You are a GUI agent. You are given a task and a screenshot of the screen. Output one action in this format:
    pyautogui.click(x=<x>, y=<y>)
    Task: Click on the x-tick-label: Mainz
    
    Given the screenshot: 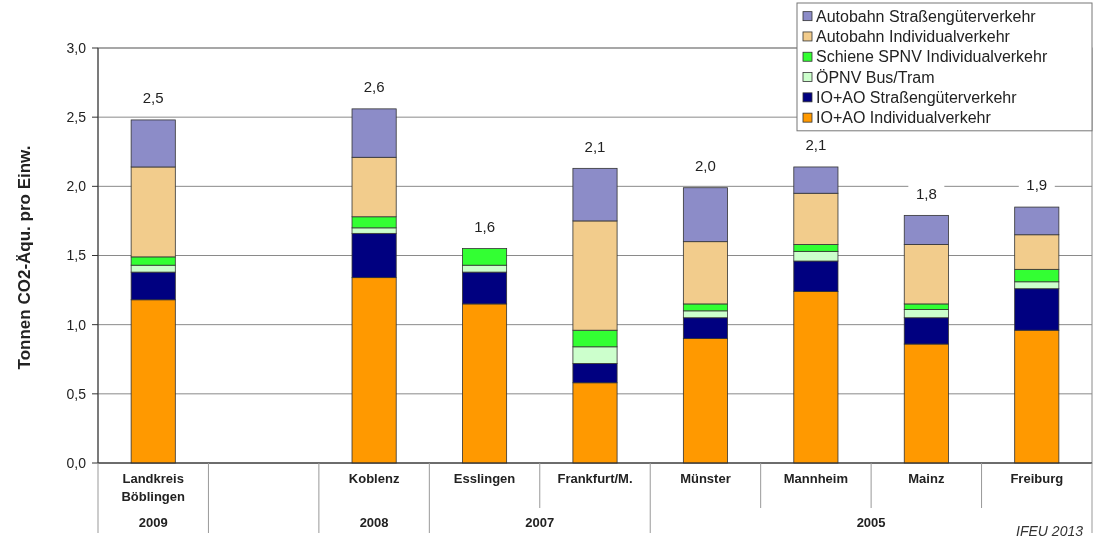 What is the action you would take?
    pyautogui.click(x=926, y=478)
    